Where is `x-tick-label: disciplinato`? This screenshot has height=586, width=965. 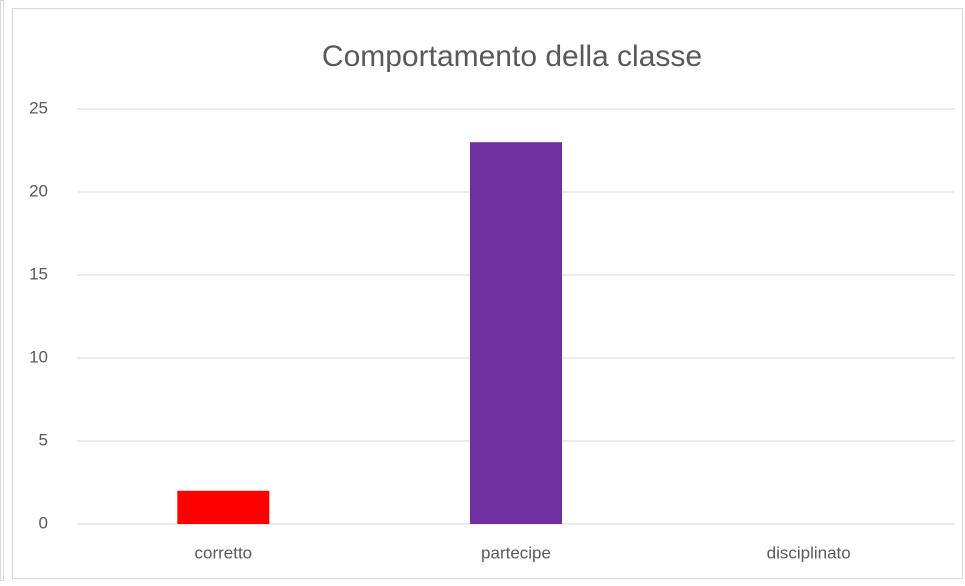
x-tick-label: disciplinato is located at coordinates (809, 552).